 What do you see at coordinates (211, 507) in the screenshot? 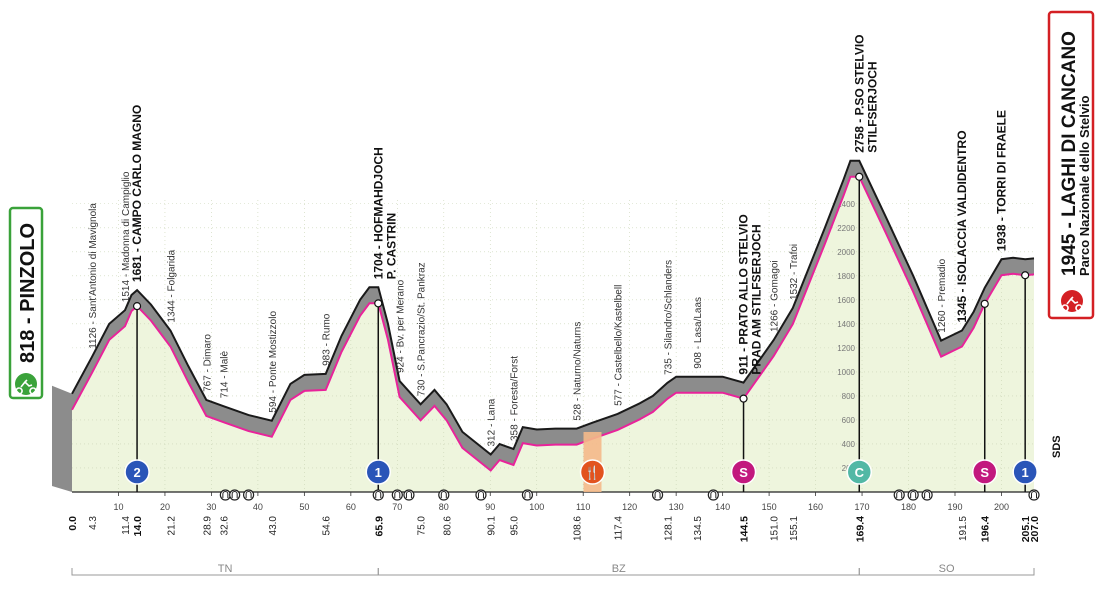
I see `axis-tick-label: 30` at bounding box center [211, 507].